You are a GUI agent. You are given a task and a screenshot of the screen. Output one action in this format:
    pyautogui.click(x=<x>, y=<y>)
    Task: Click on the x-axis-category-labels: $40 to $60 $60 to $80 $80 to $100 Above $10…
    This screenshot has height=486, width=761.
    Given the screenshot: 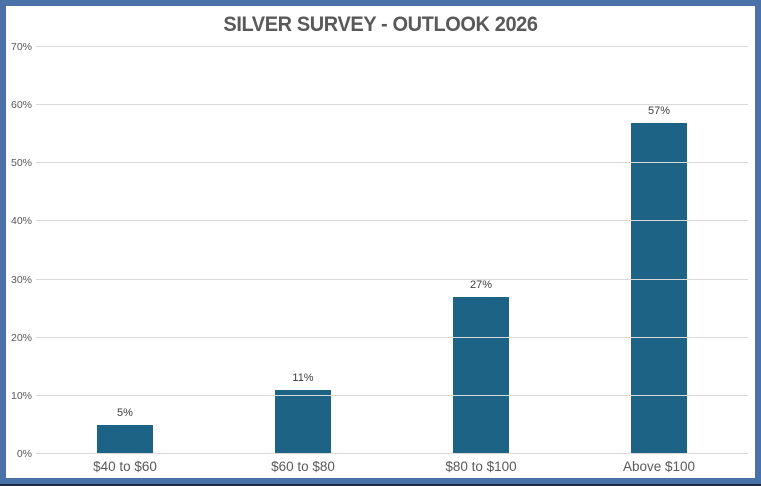 What is the action you would take?
    pyautogui.click(x=392, y=466)
    